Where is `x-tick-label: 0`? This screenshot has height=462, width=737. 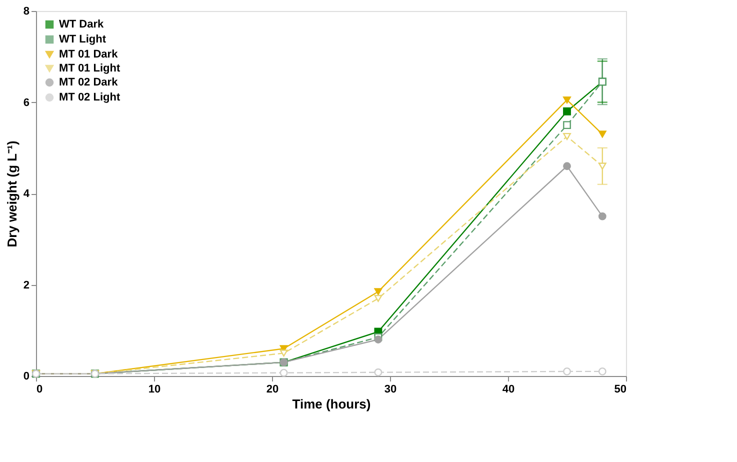
x-tick-label: 0 is located at coordinates (39, 390).